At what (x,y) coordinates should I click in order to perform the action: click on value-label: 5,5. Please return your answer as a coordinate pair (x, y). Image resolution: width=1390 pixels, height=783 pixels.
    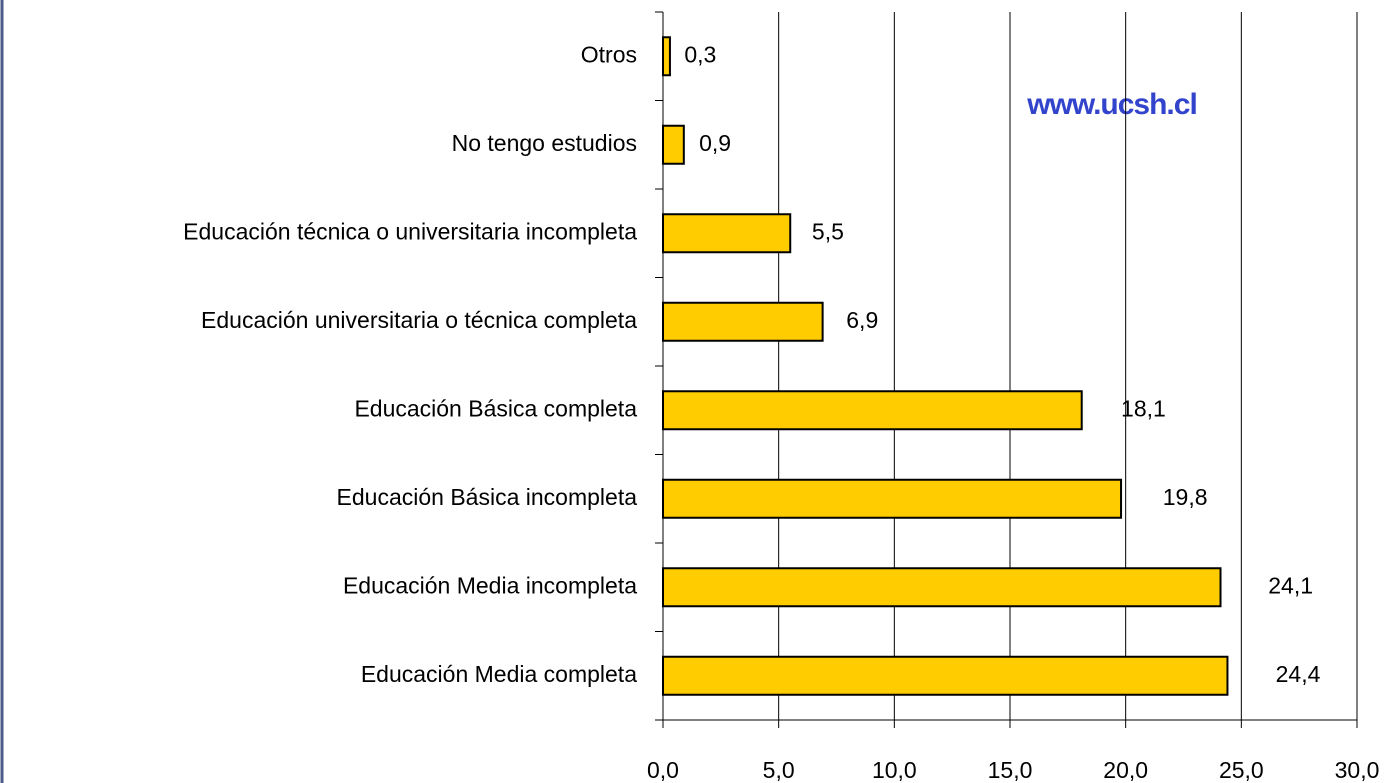
    Looking at the image, I should click on (828, 231).